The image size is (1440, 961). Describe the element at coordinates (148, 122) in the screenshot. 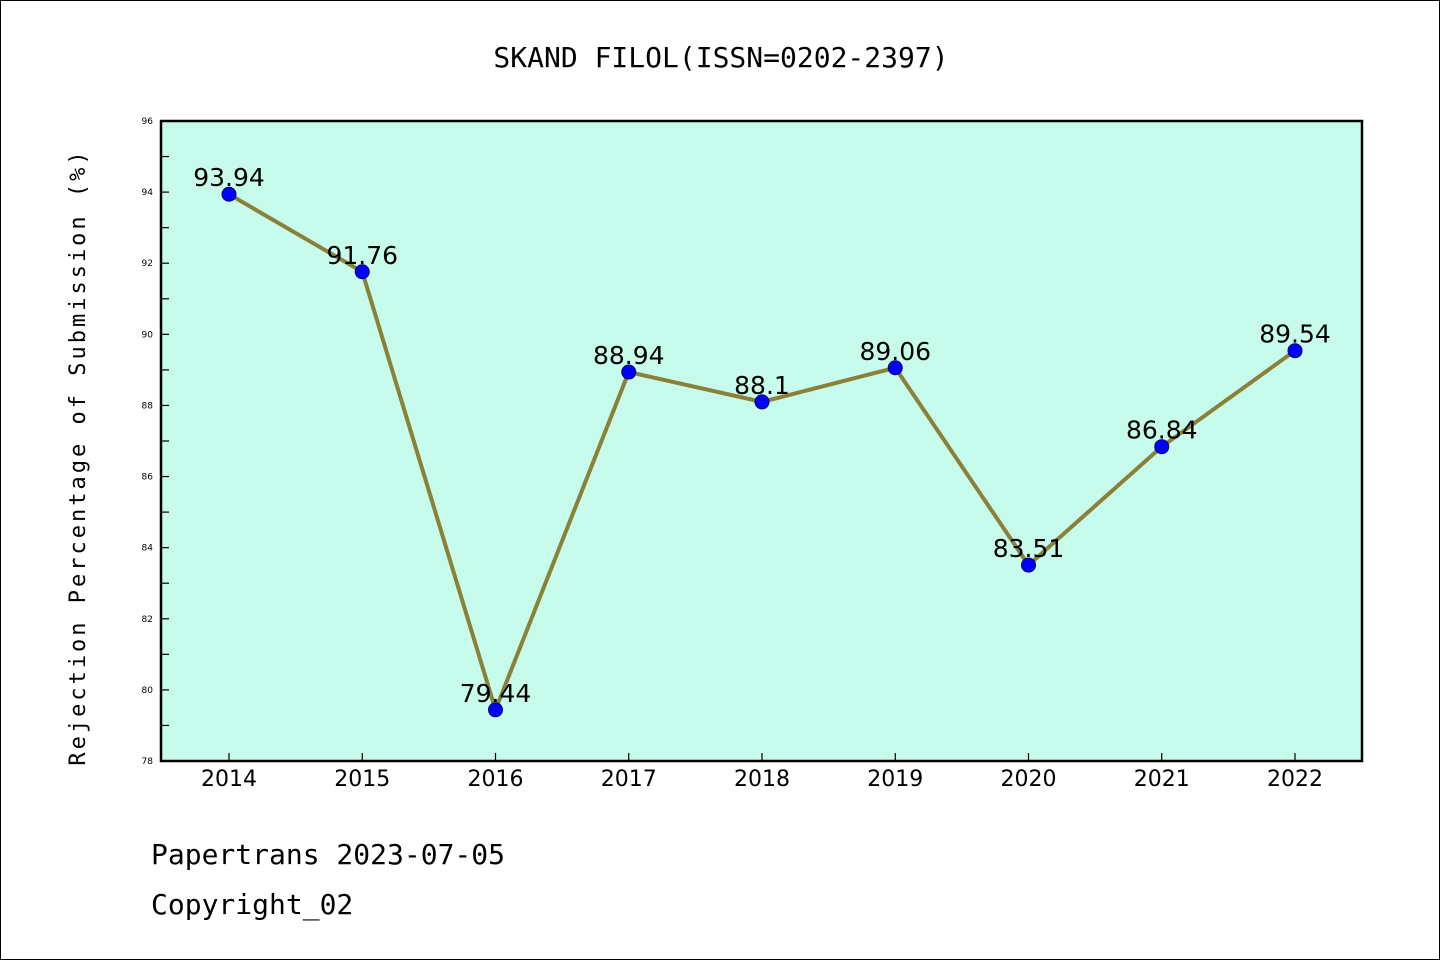

I see `y-tick-label: 96` at that location.